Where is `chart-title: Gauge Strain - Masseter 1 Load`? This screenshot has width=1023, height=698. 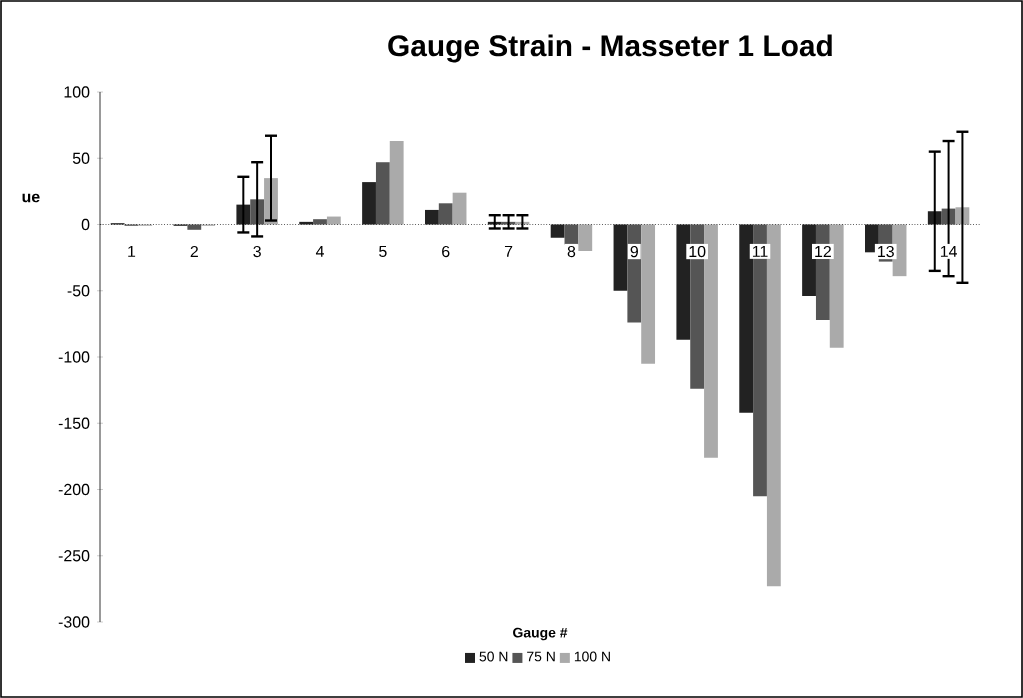 chart-title: Gauge Strain - Masseter 1 Load is located at coordinates (610, 48).